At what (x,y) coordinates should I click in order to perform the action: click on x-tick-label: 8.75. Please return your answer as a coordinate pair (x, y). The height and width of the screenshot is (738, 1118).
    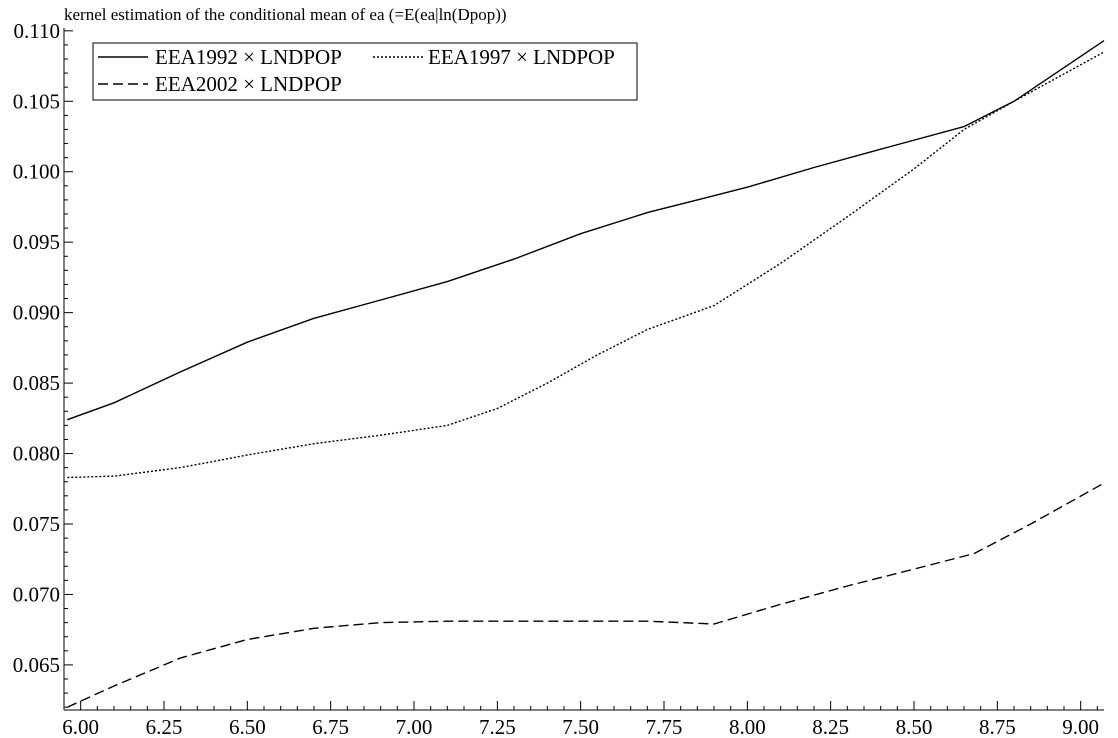
    Looking at the image, I should click on (997, 726).